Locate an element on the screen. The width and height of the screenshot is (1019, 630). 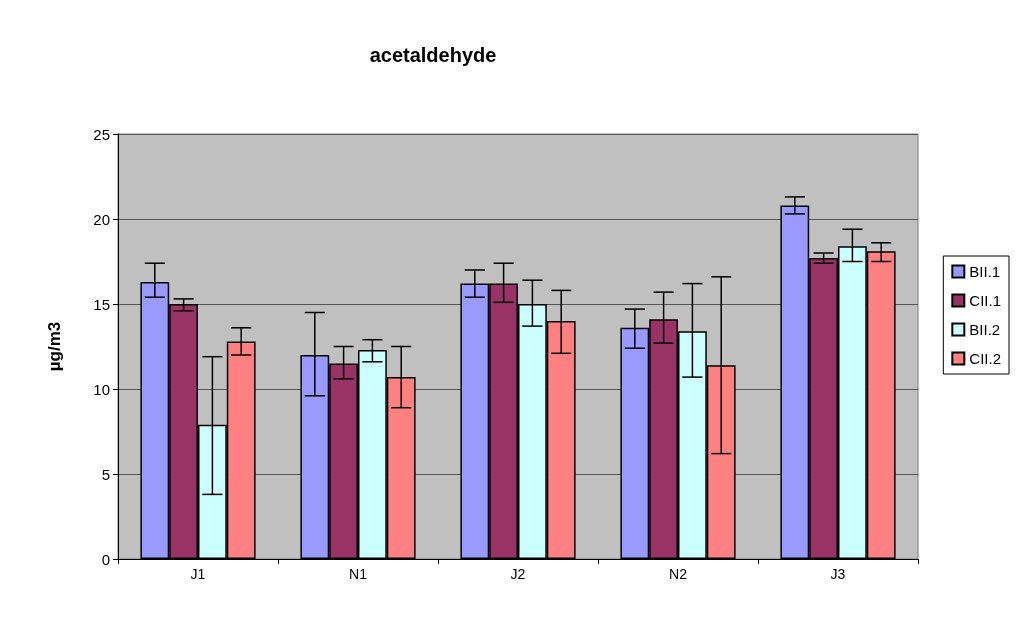
x-tick-label: J2 is located at coordinates (518, 574).